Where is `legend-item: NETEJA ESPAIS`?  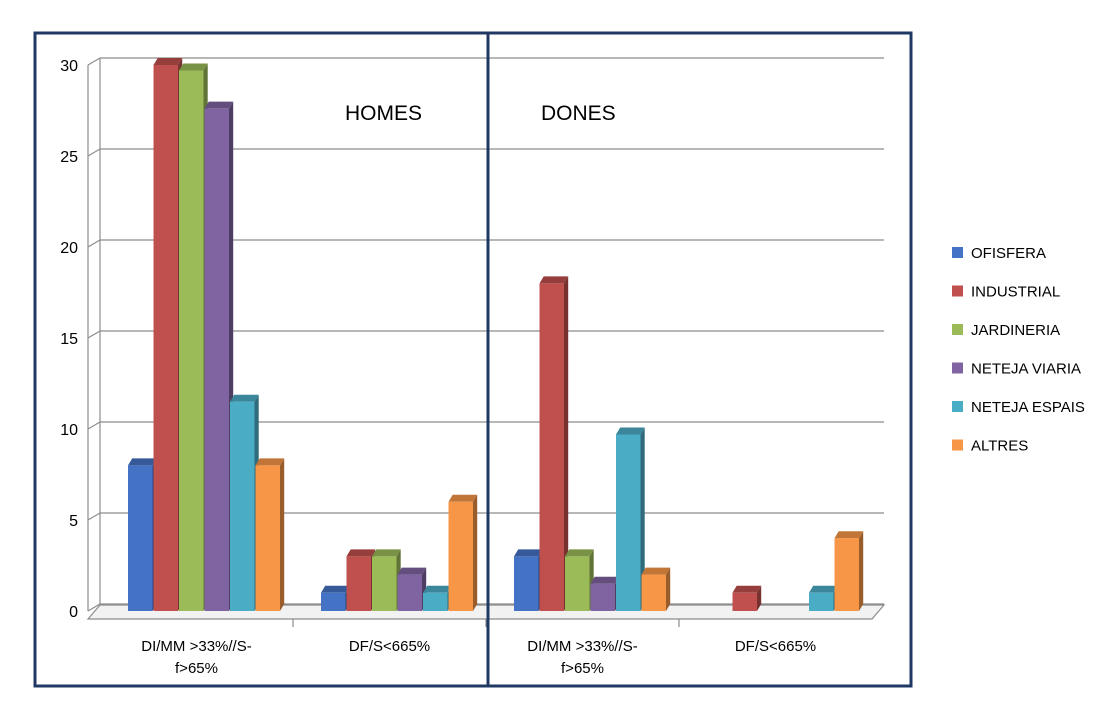
legend-item: NETEJA ESPAIS is located at coordinates (1018, 407).